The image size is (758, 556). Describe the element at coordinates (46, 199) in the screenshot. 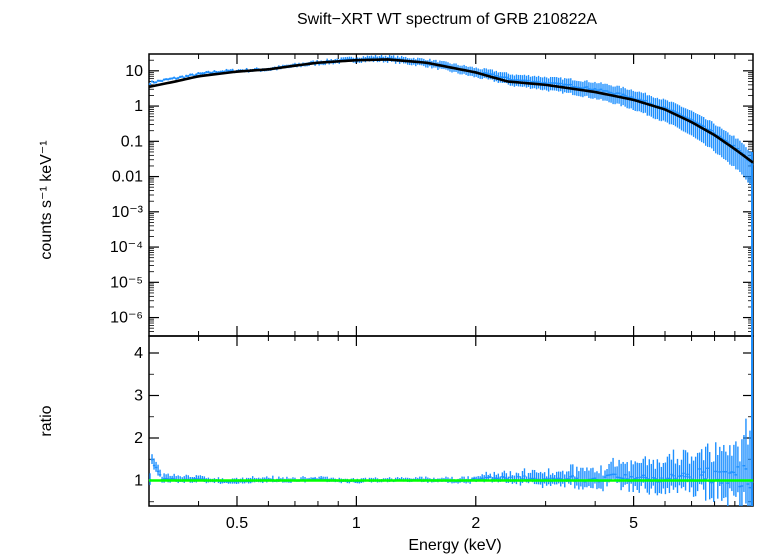

I see `spectrum-ylabel: counts s⁻¹ keV⁻¹` at that location.